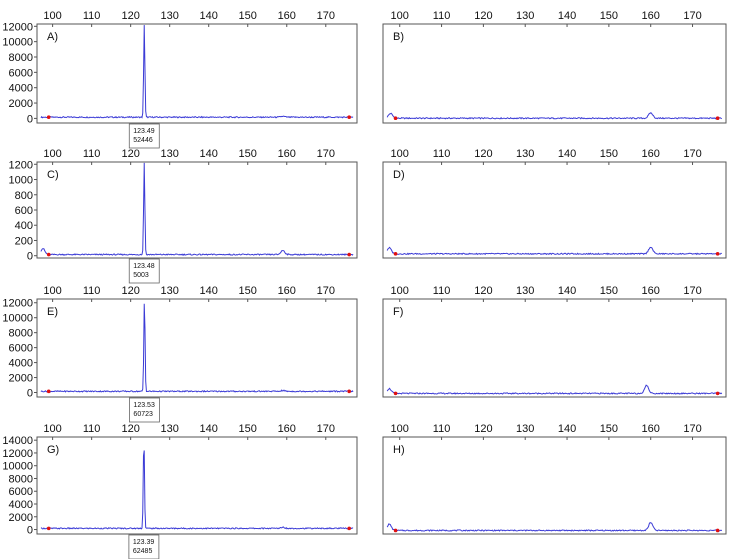 The width and height of the screenshot is (729, 559). Describe the element at coordinates (554, 341) in the screenshot. I see `panel-f: 100 110 120 130 140 150 160 170 F)` at that location.